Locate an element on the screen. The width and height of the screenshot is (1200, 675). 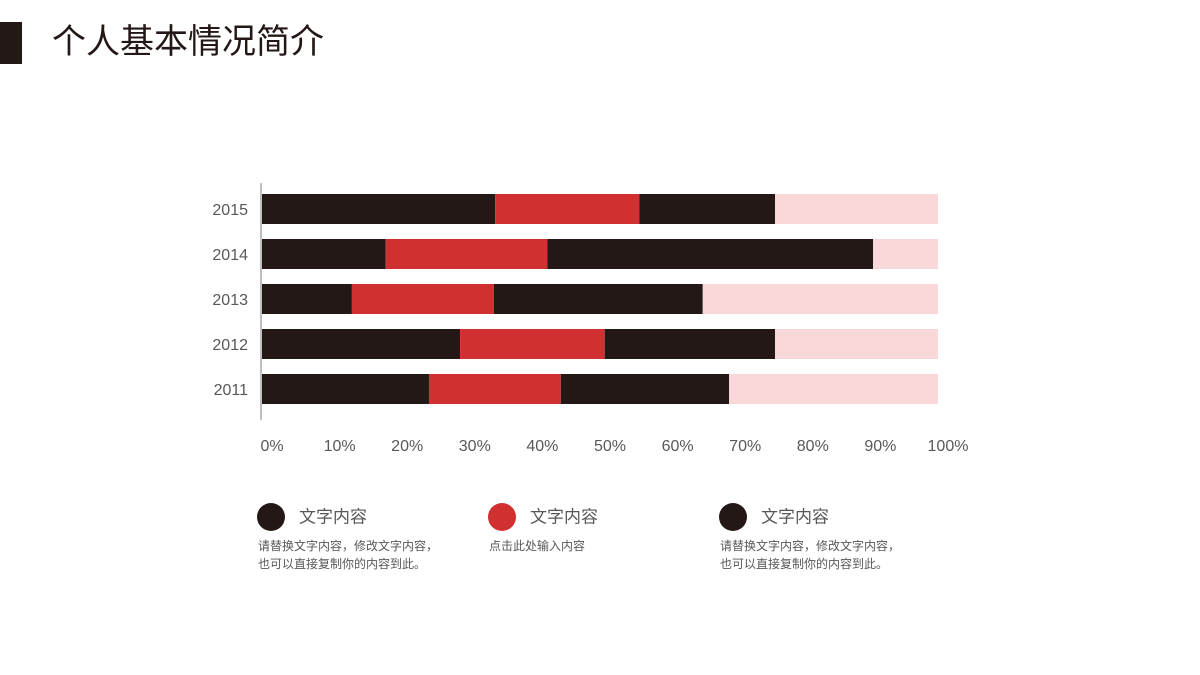
x-tick-label: 70% is located at coordinates (745, 446).